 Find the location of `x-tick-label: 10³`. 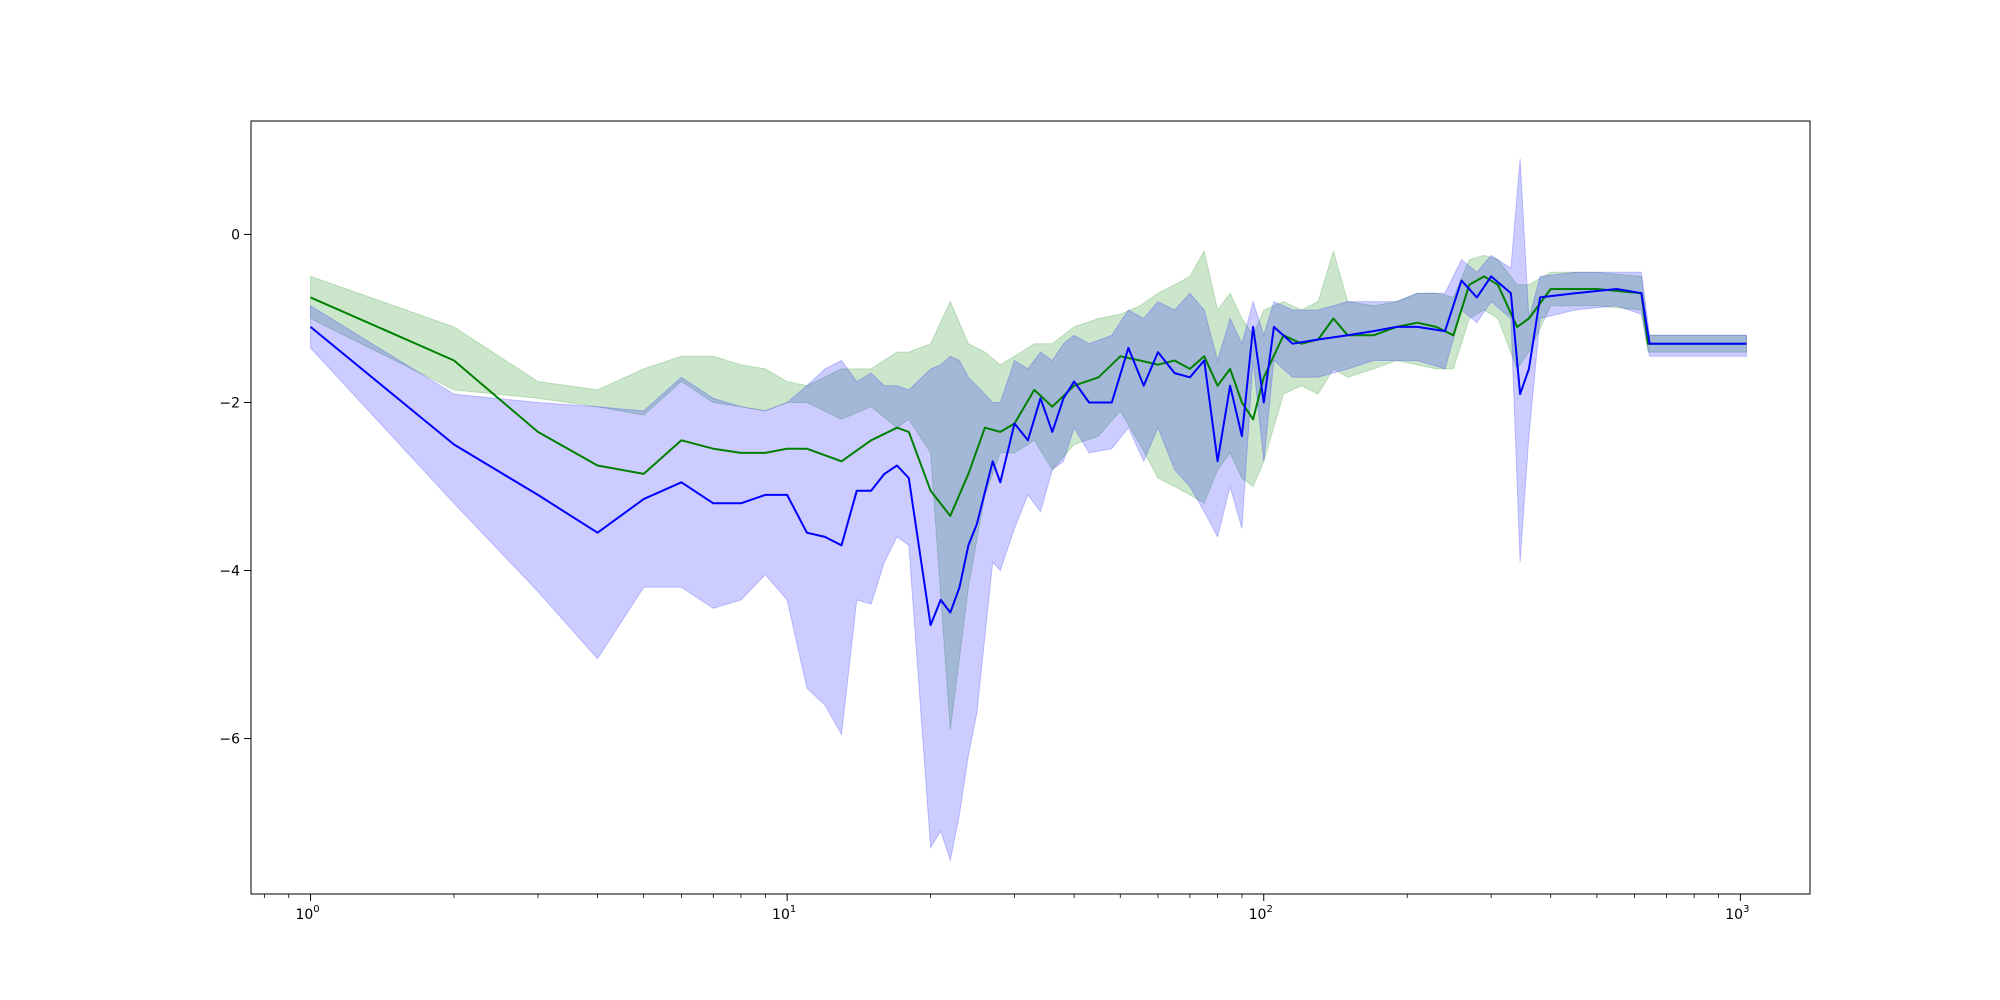

x-tick-label: 10³ is located at coordinates (1737, 913).